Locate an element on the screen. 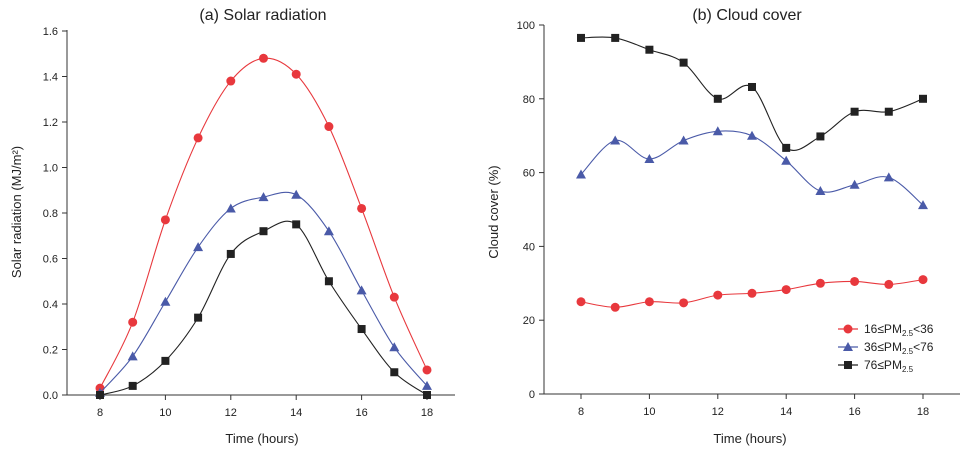  legend-label-high-main: 76≤PM is located at coordinates (883, 365).